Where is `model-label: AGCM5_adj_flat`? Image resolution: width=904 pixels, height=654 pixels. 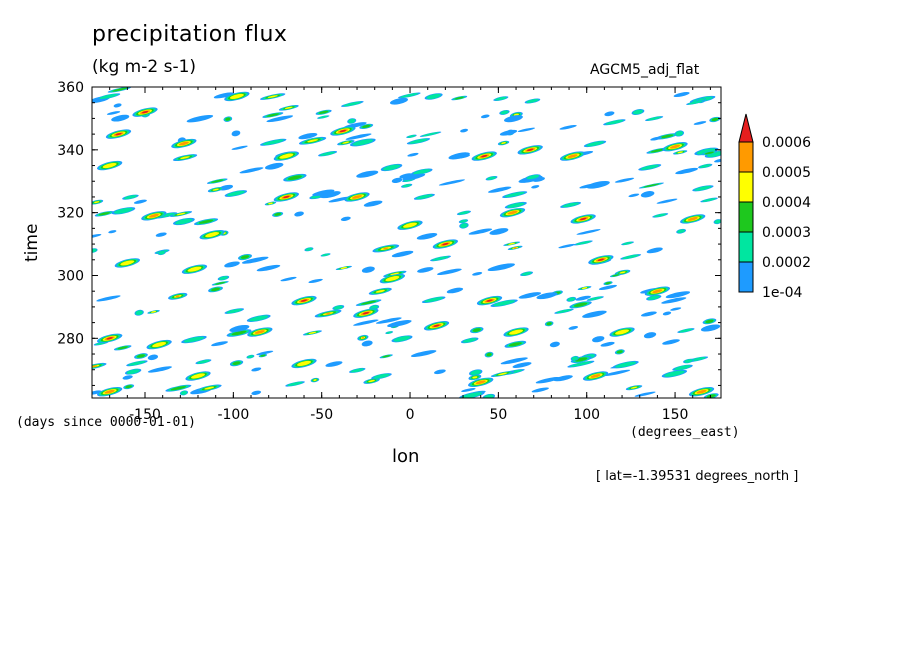
model-label: AGCM5_adj_flat is located at coordinates (645, 70).